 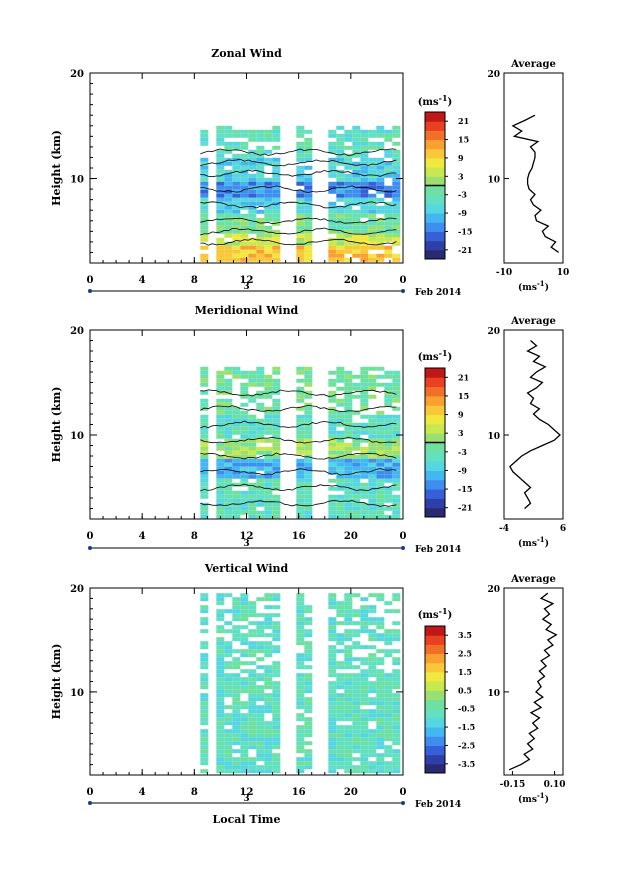 What do you see at coordinates (77, 74) in the screenshot?
I see `y-tick-label: 20` at bounding box center [77, 74].